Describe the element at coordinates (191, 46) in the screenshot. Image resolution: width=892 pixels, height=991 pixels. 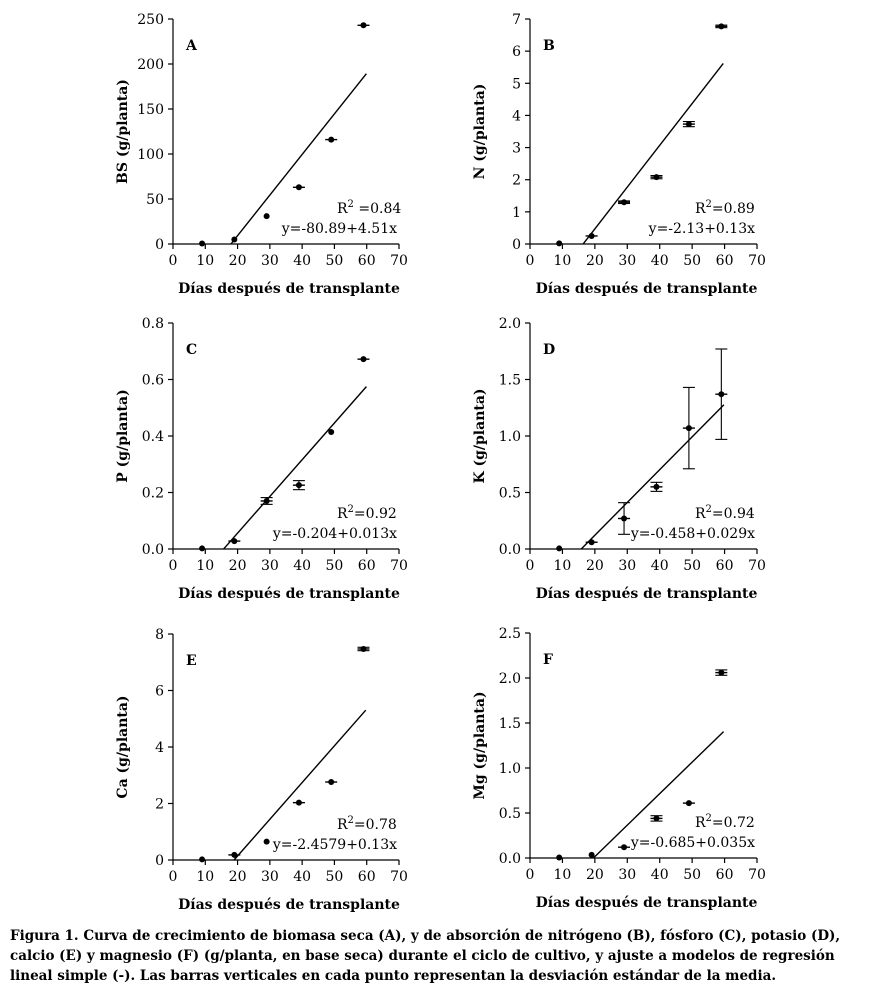
I see `panel-letter: A` at that location.